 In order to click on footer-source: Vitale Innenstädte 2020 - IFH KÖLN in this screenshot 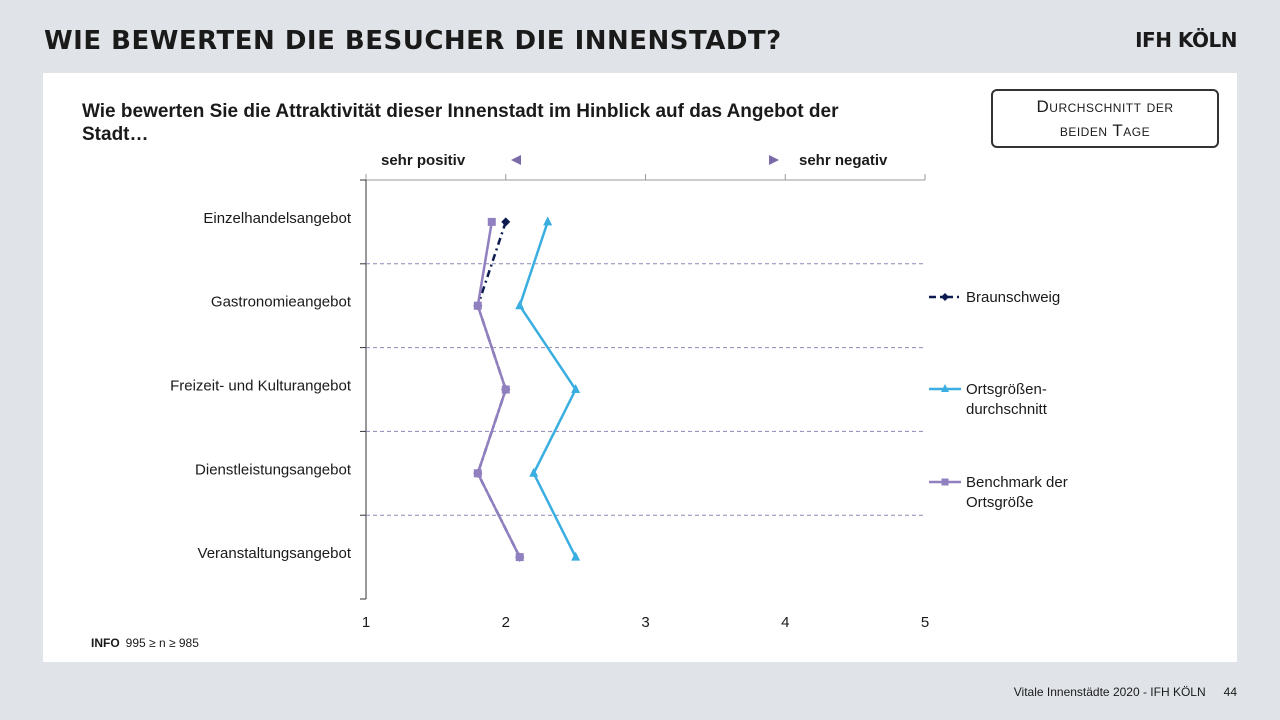, I will do `click(1109, 692)`.